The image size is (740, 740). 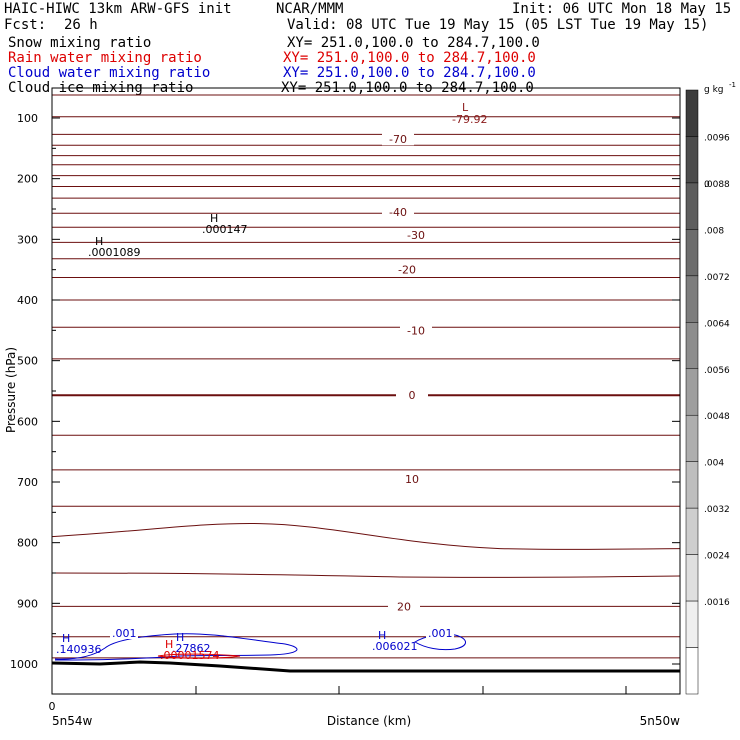 What do you see at coordinates (717, 603) in the screenshot?
I see `colorbar-level-label: .0016` at bounding box center [717, 603].